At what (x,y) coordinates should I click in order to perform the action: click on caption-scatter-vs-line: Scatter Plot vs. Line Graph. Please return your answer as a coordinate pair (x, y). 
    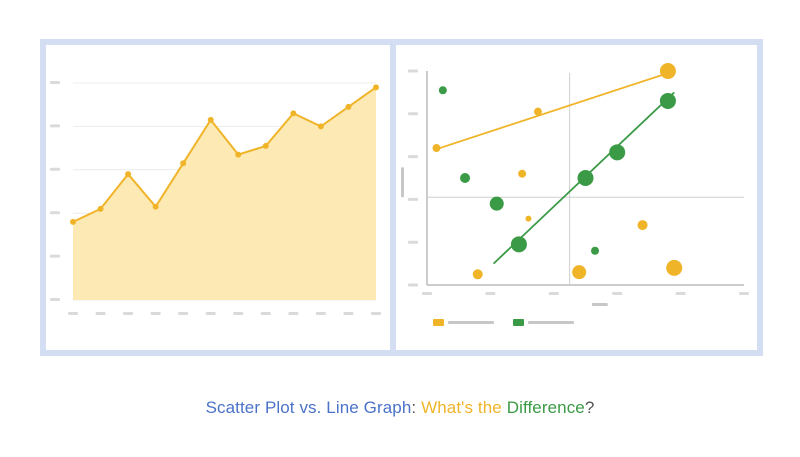
    Looking at the image, I should click on (308, 407).